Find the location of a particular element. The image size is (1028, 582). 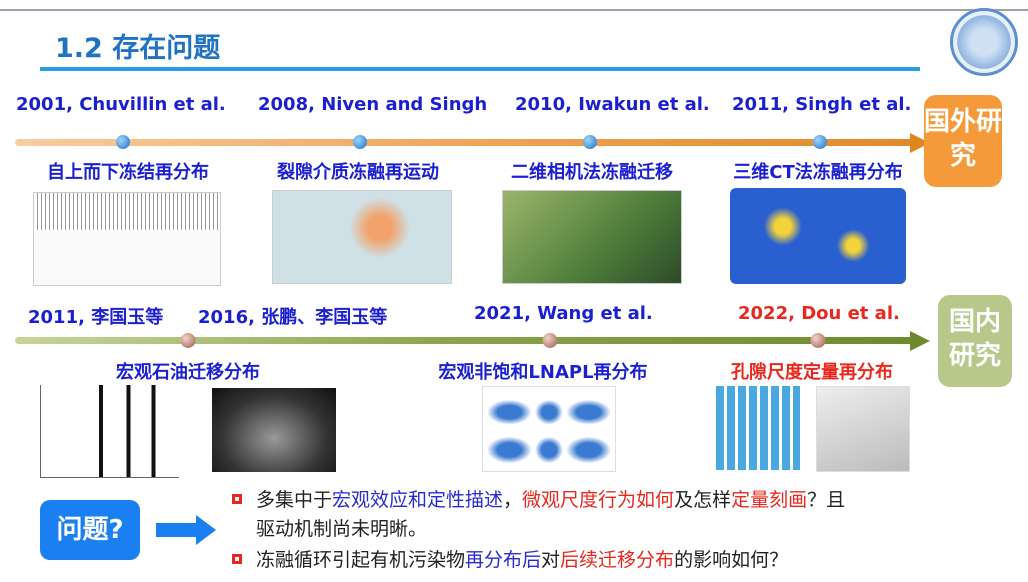

foreign-topic-1: 自上而下冻结再分布 is located at coordinates (128, 172).